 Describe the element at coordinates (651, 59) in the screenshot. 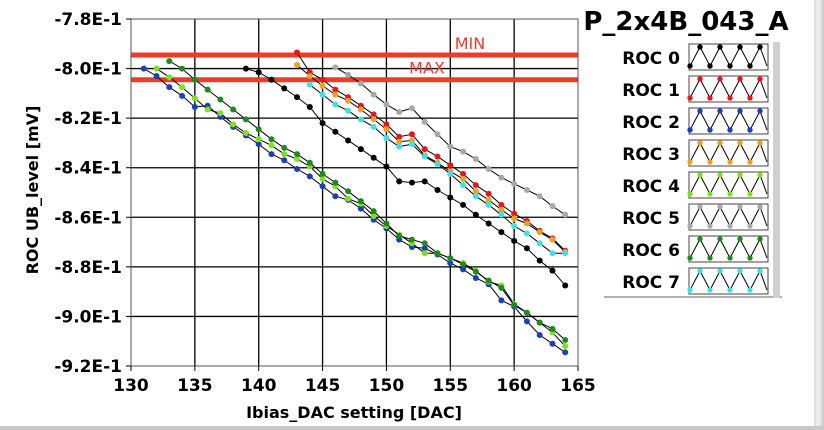

I see `legend-label: ROC 0` at that location.